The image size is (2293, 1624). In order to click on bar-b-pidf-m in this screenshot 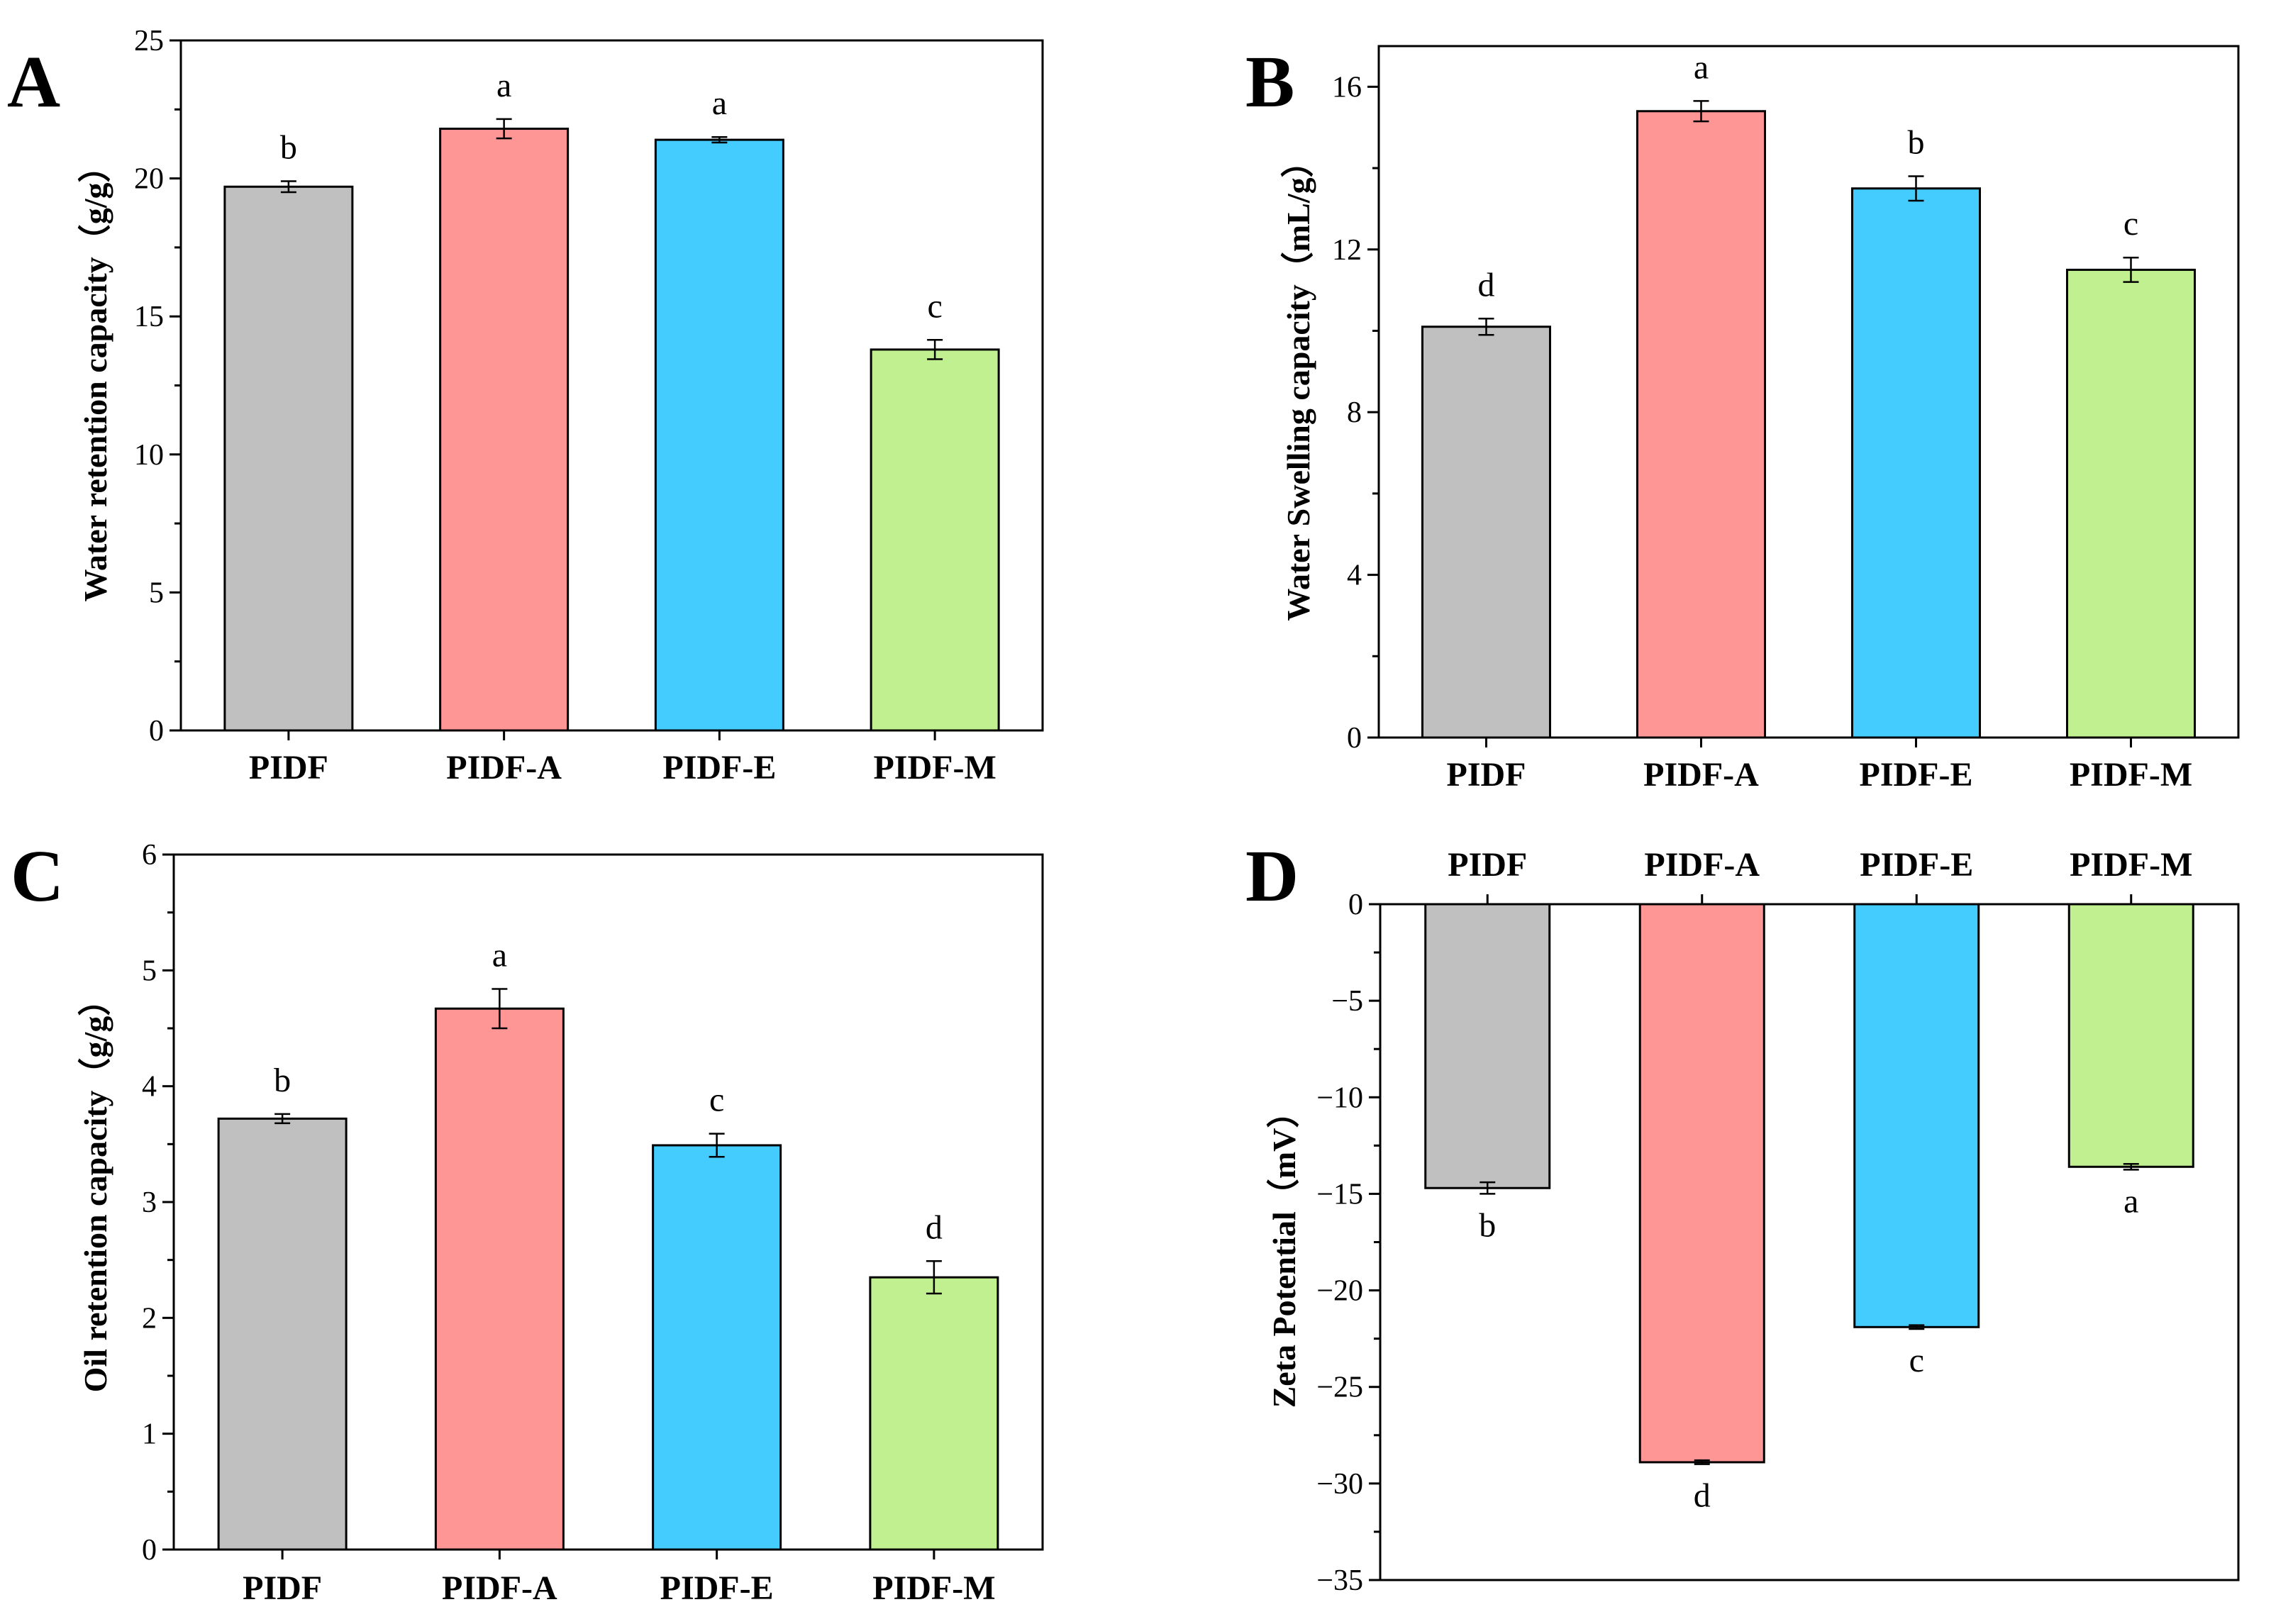, I will do `click(2131, 503)`.